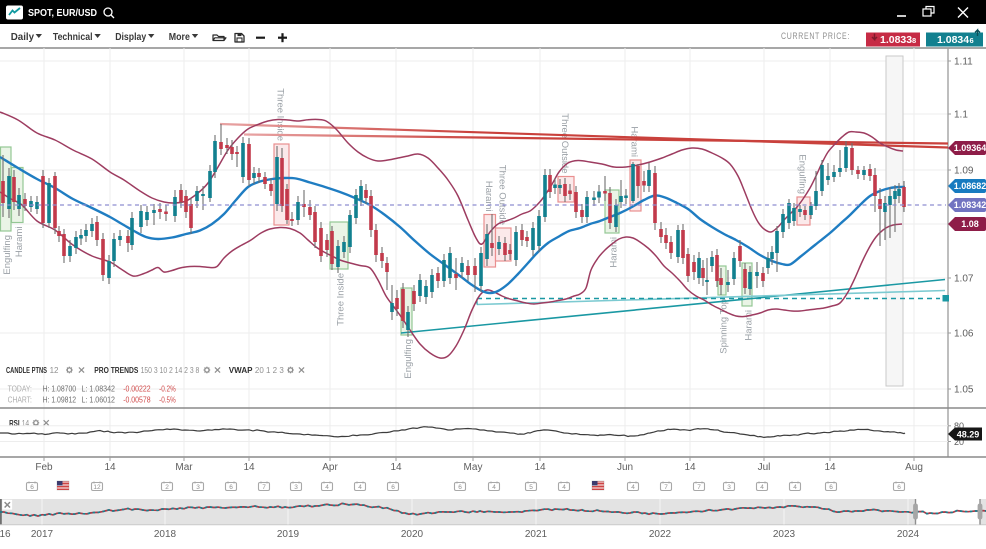 This screenshot has width=986, height=549. I want to click on svg-text: 1.1, so click(961, 115).